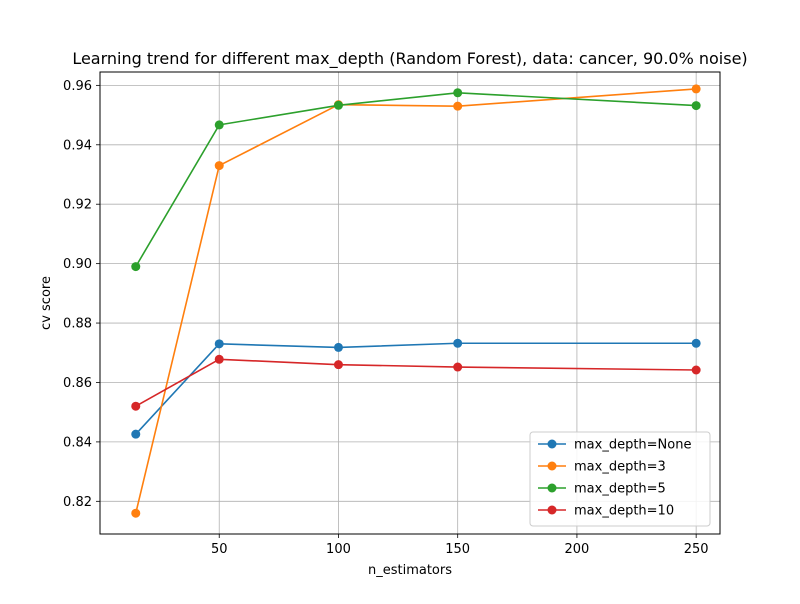 This screenshot has height=604, width=800. What do you see at coordinates (577, 549) in the screenshot?
I see `x-tick-label: 200` at bounding box center [577, 549].